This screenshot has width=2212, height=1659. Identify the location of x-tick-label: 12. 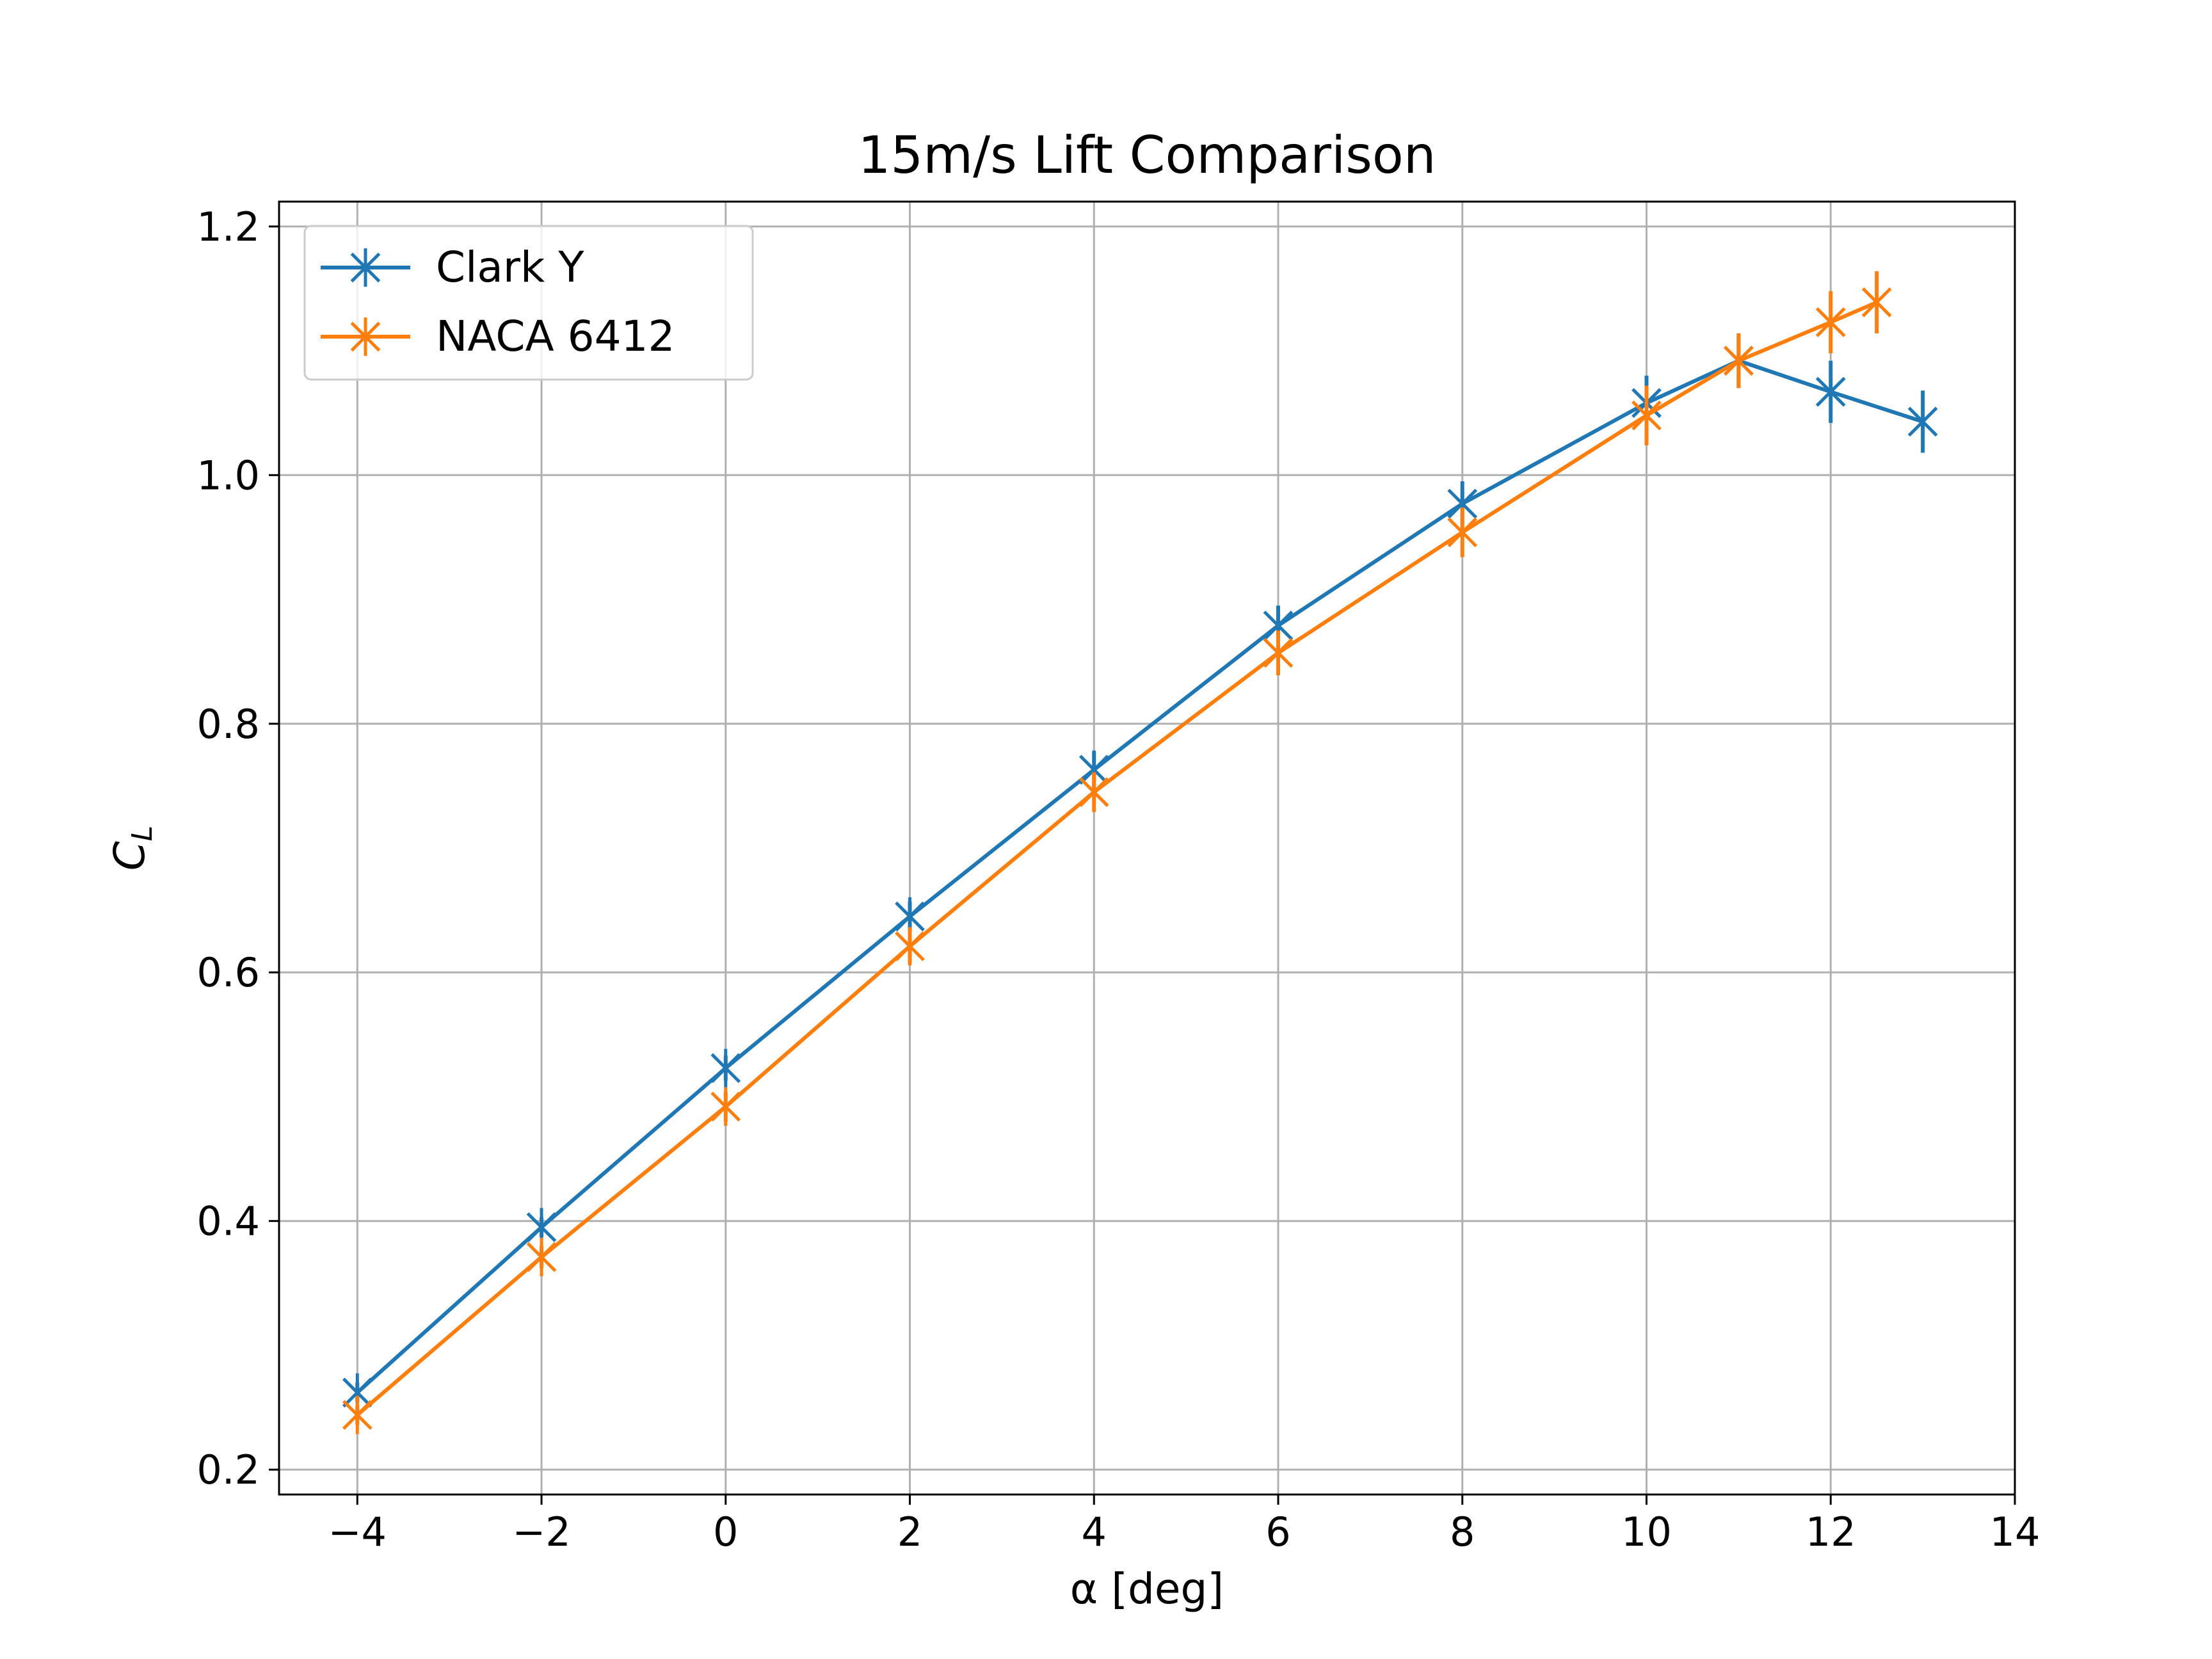
(1831, 1532).